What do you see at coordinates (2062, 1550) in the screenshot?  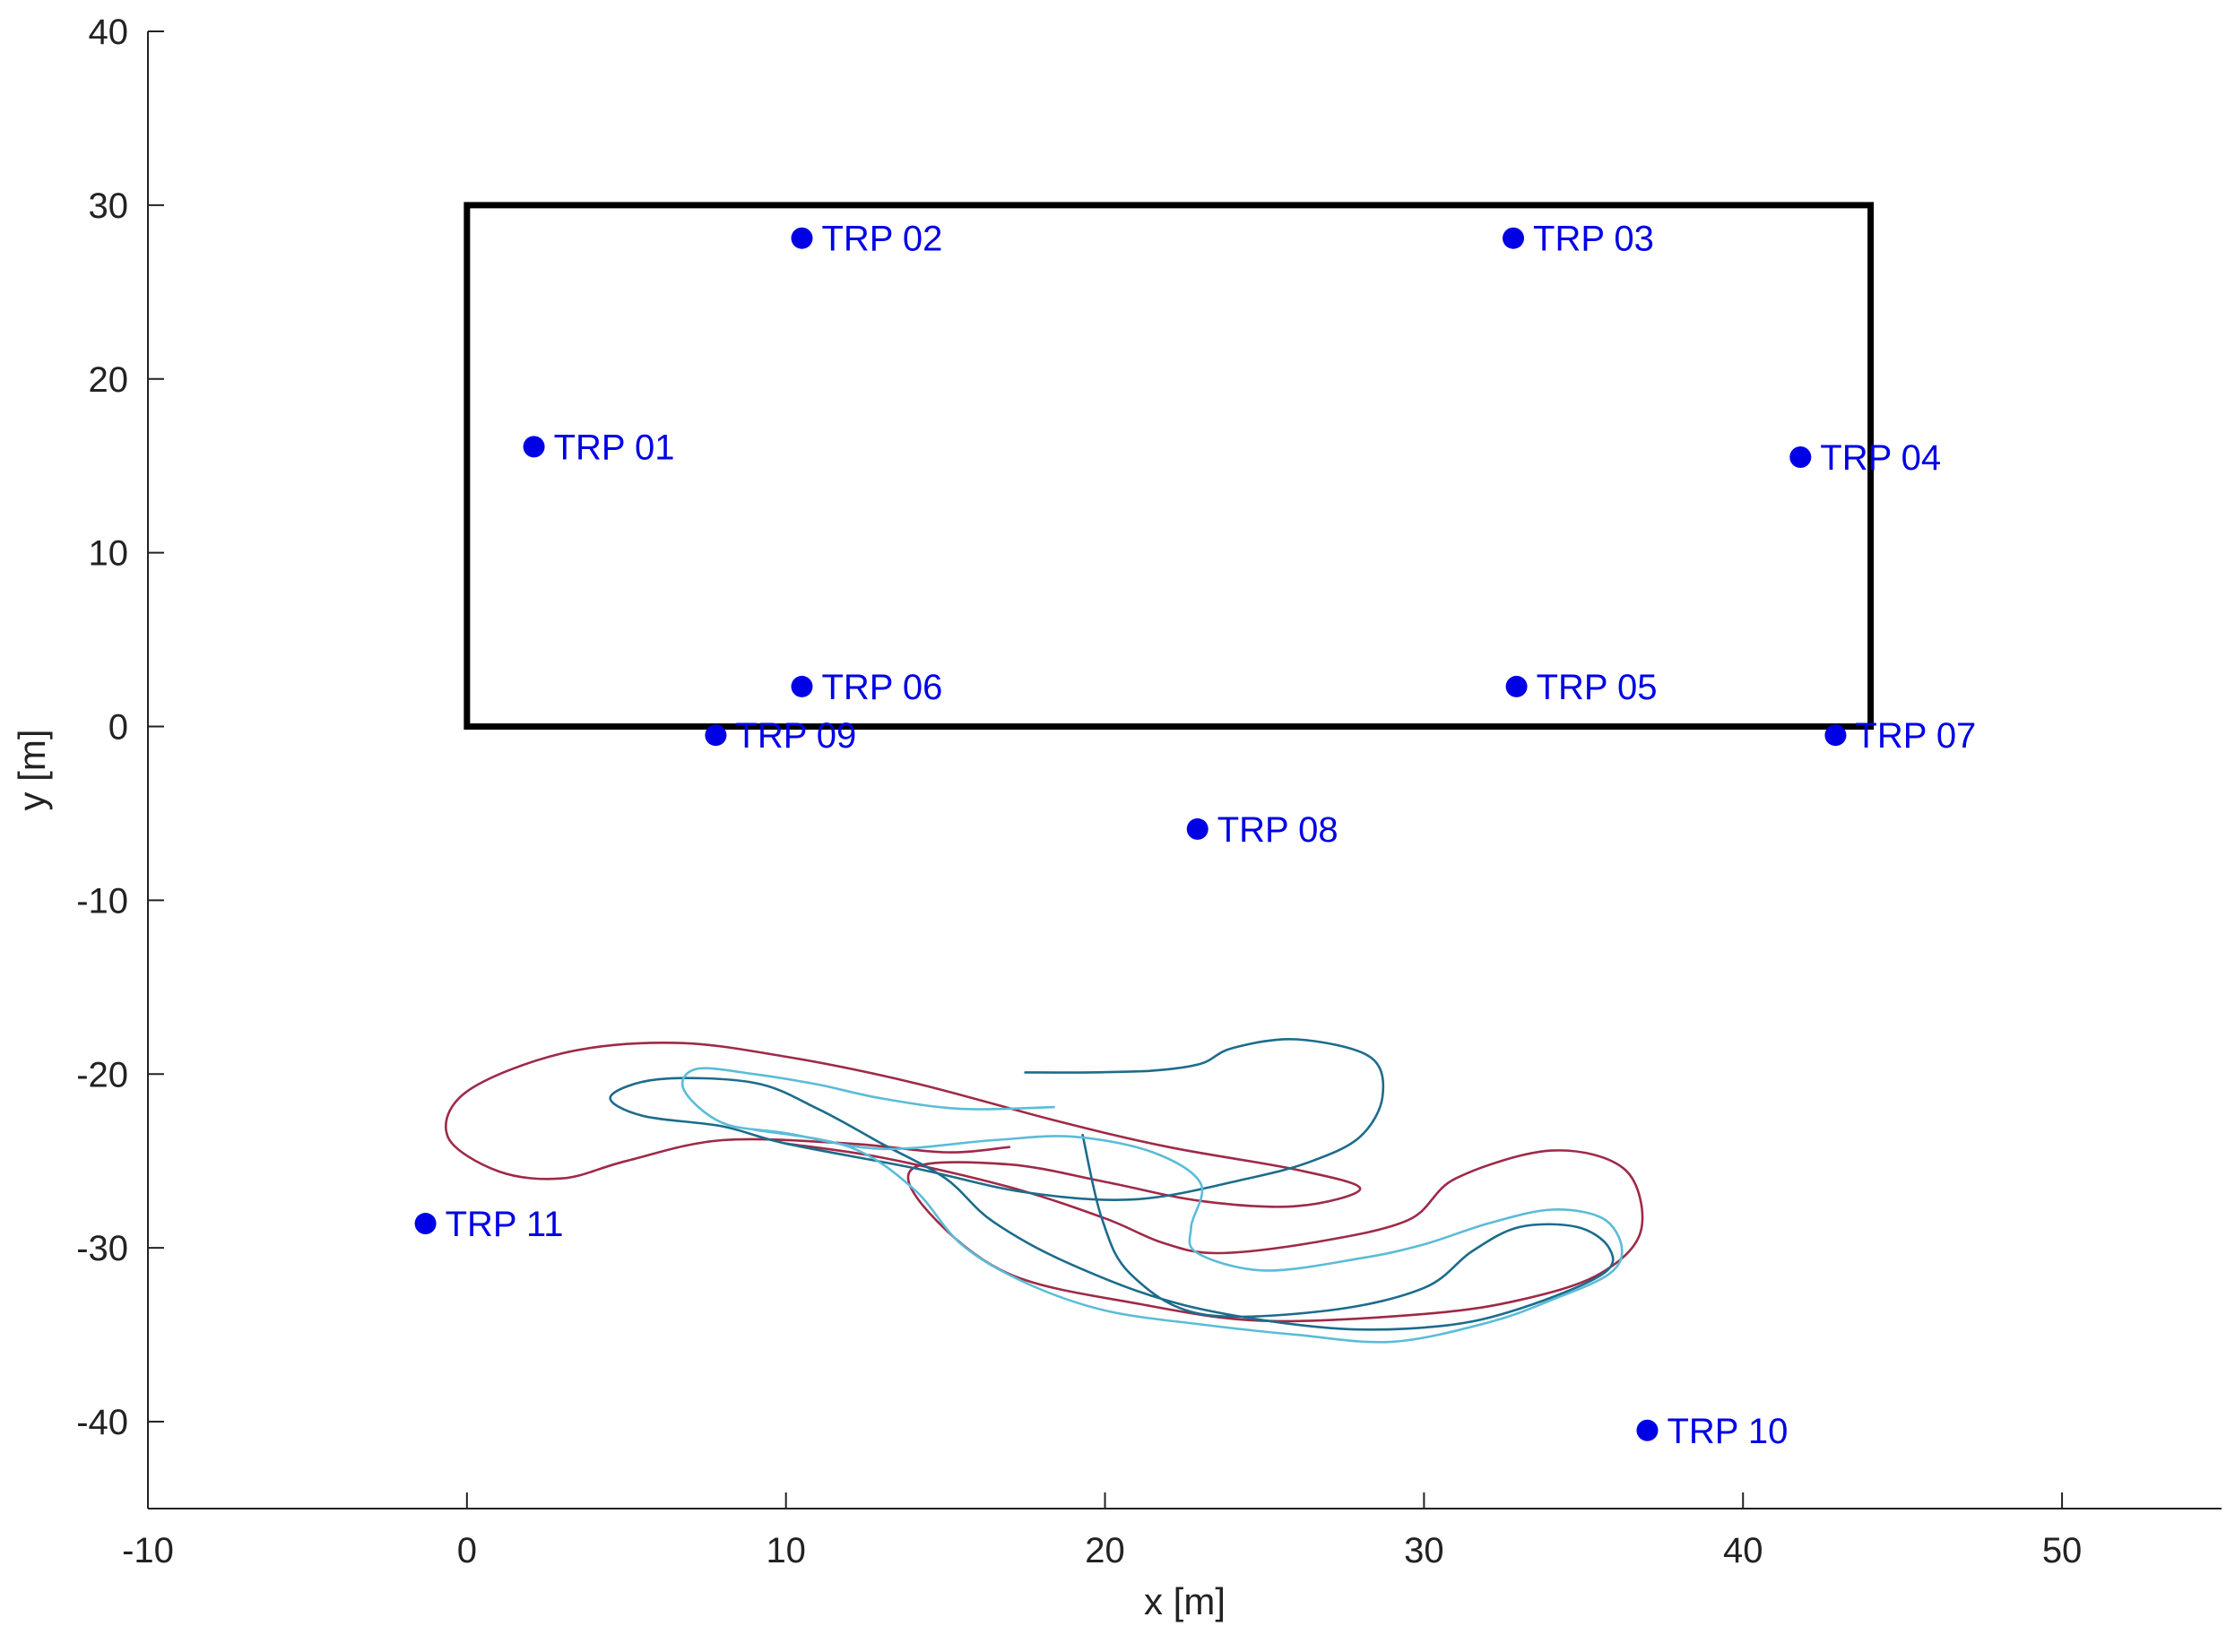 I see `x-tick-label: 50` at bounding box center [2062, 1550].